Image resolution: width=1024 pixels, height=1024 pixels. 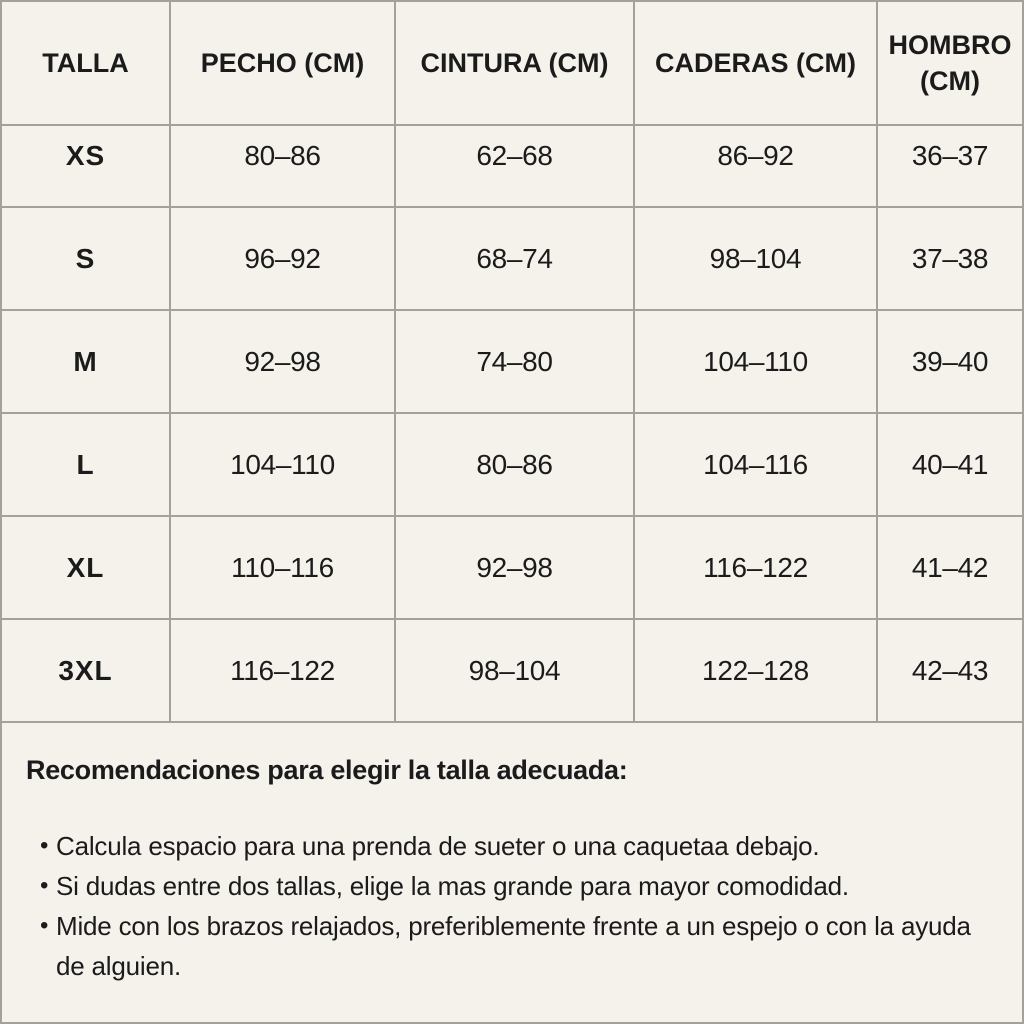 What do you see at coordinates (950, 64) in the screenshot?
I see `column-header-hombro: HOMBRO (CM)` at bounding box center [950, 64].